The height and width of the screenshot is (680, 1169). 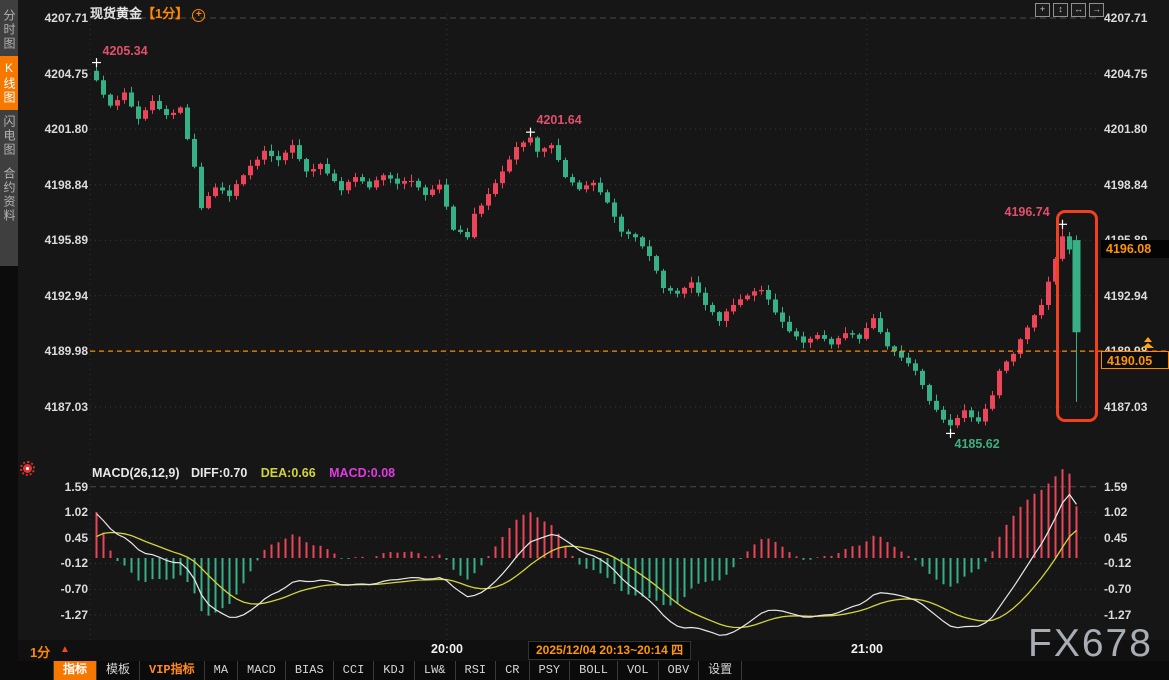 What do you see at coordinates (394, 670) in the screenshot?
I see `toolbar-item-KDJ: KDJ` at bounding box center [394, 670].